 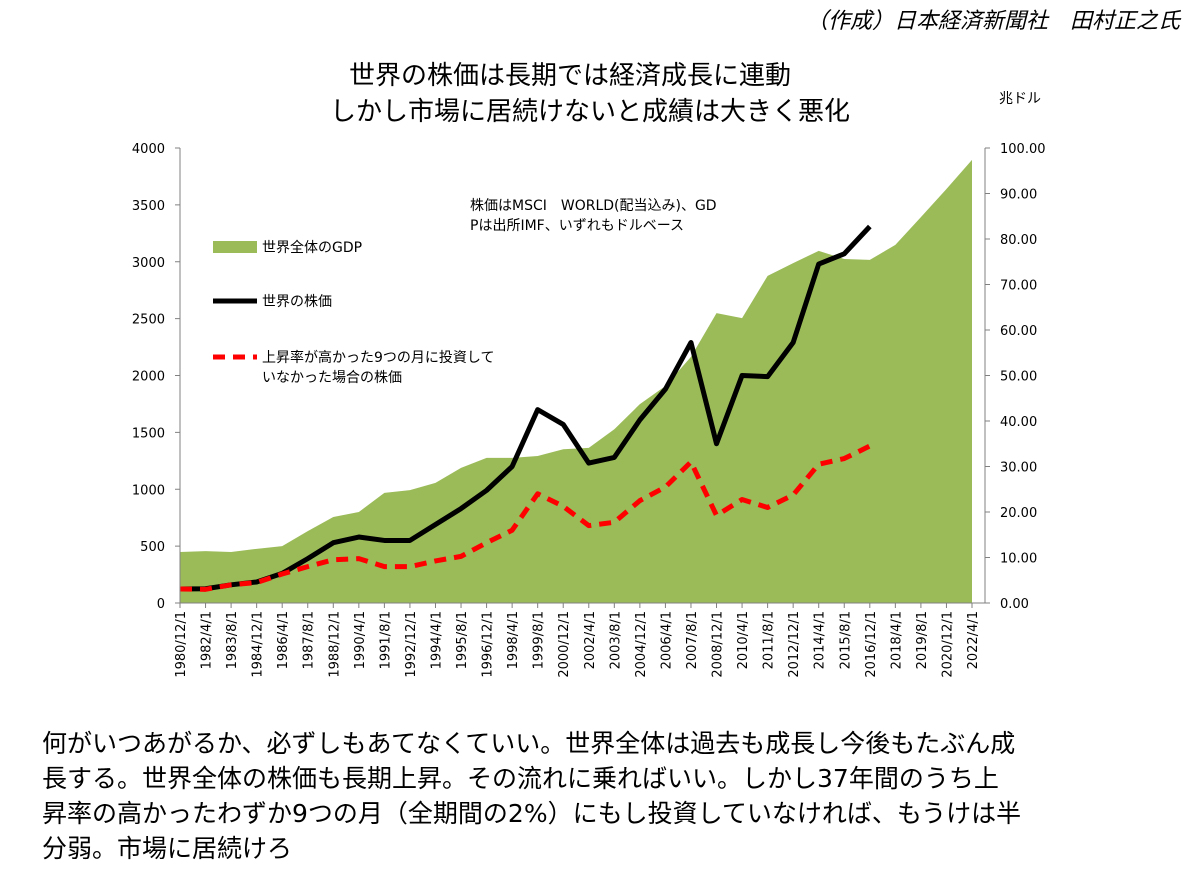 What do you see at coordinates (520, 778) in the screenshot?
I see `caption-line: 長する。世界全体の株価も長期上昇。その流れに乗ればいい。しかし37年間のうち上` at bounding box center [520, 778].